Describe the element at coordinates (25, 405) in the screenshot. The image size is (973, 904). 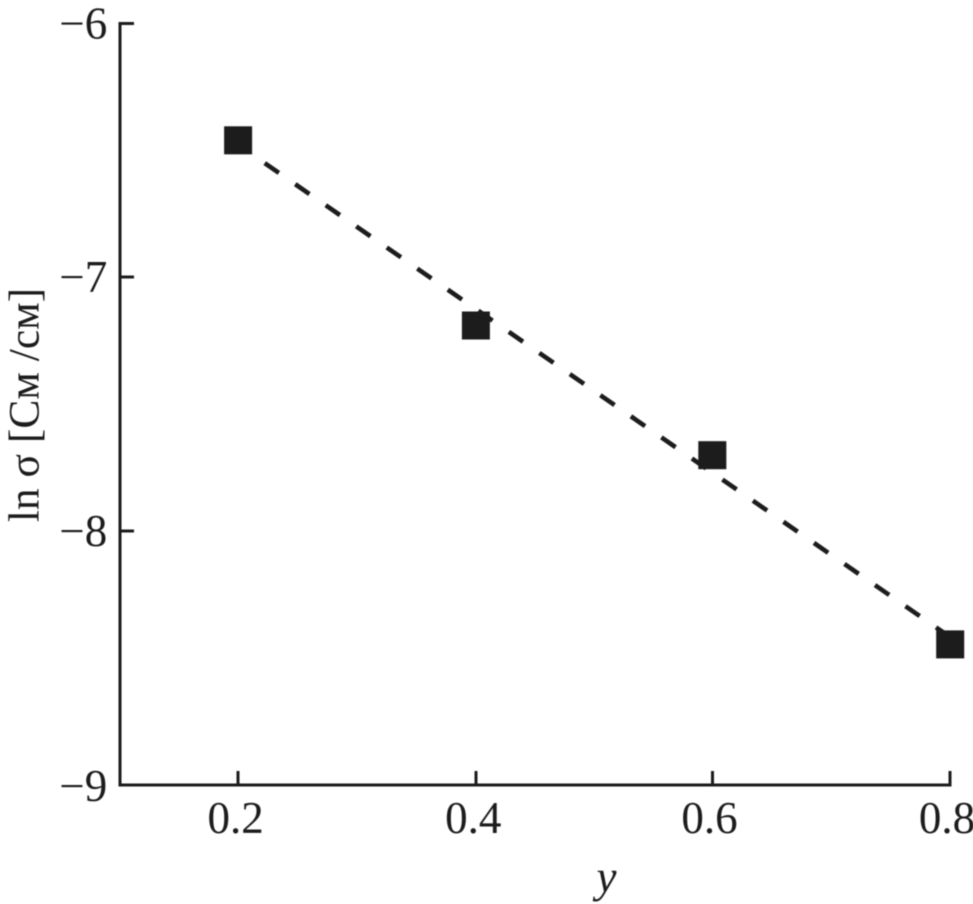
I see `svg-text: ln σ [См /см]` at that location.